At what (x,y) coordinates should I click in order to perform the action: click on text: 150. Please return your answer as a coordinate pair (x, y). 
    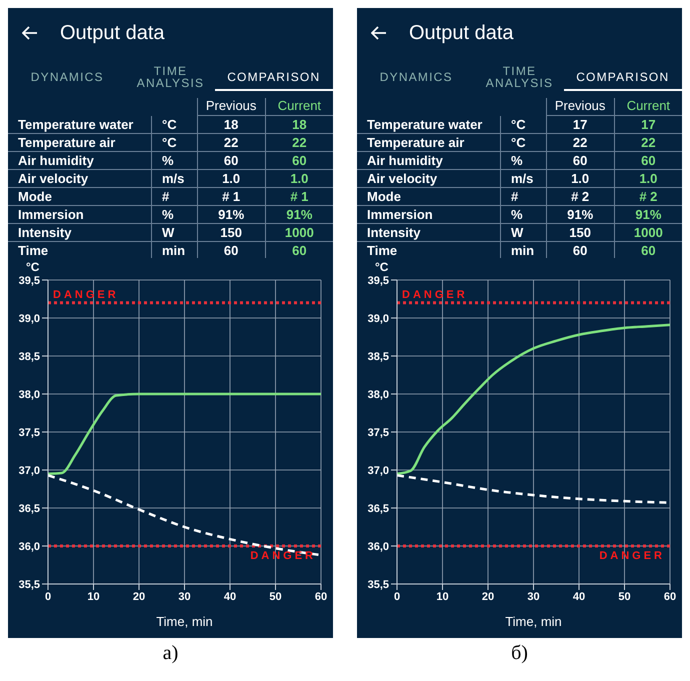
    Looking at the image, I should click on (580, 233).